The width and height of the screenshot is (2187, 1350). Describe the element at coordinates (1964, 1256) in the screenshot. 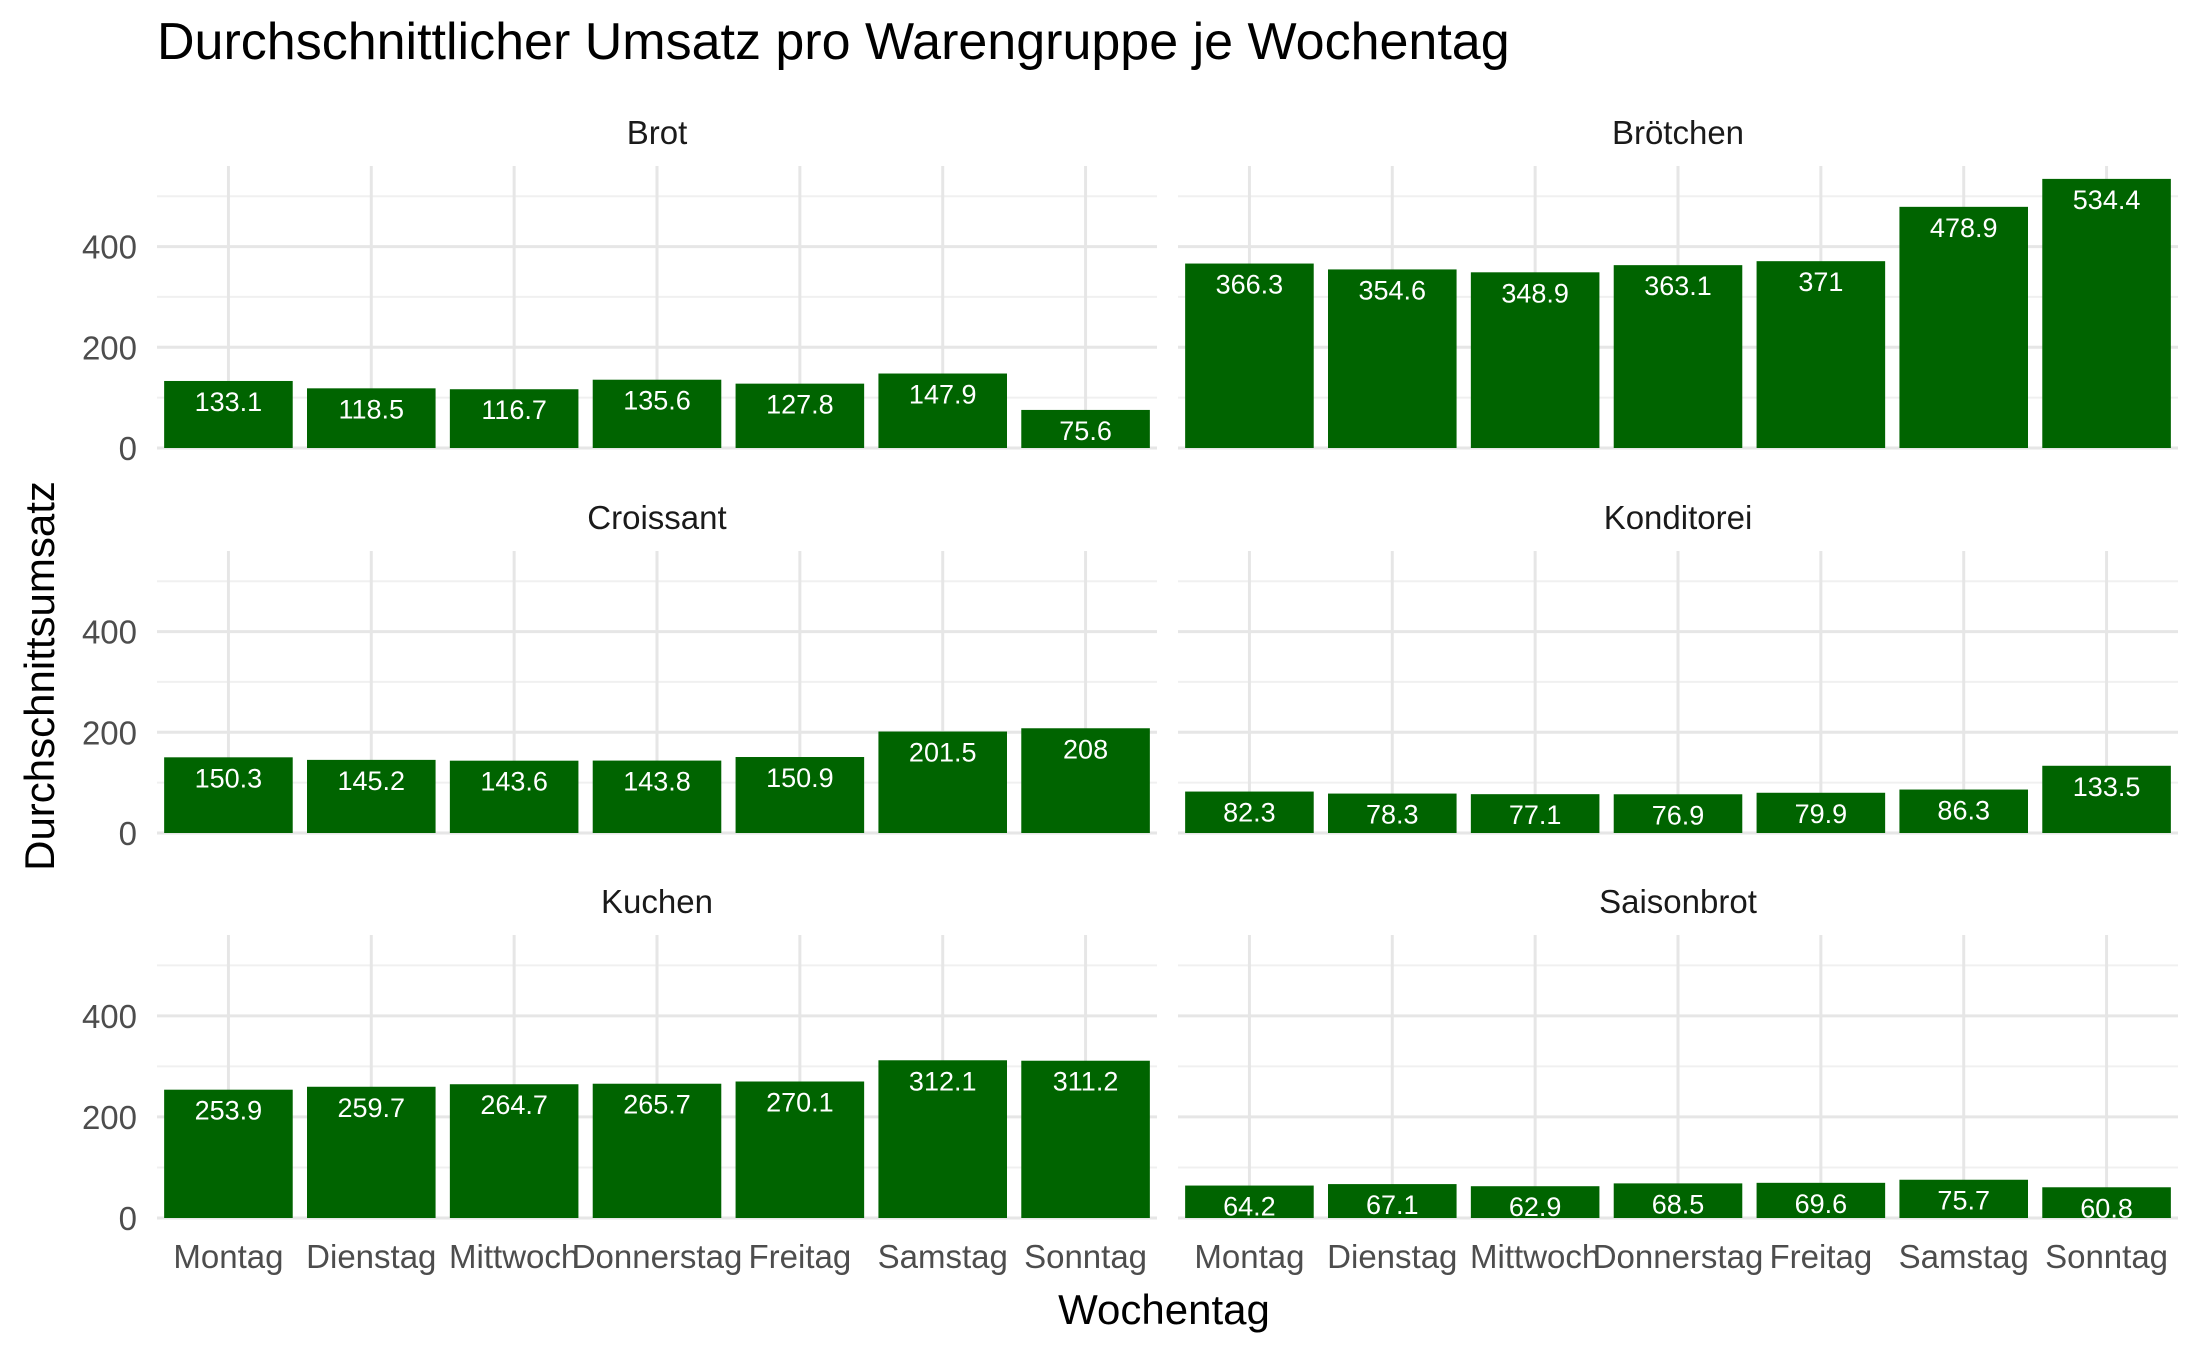

I see `x-tick-label: Samstag` at that location.